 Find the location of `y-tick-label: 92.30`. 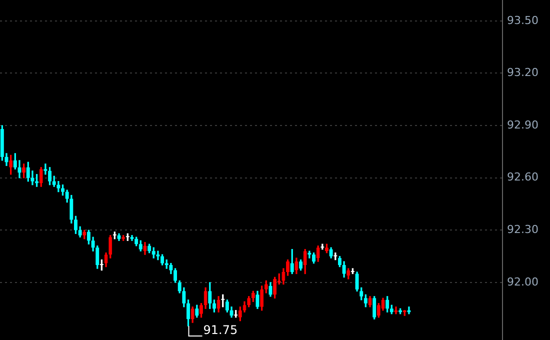

y-tick-label: 92.30 is located at coordinates (522, 229).